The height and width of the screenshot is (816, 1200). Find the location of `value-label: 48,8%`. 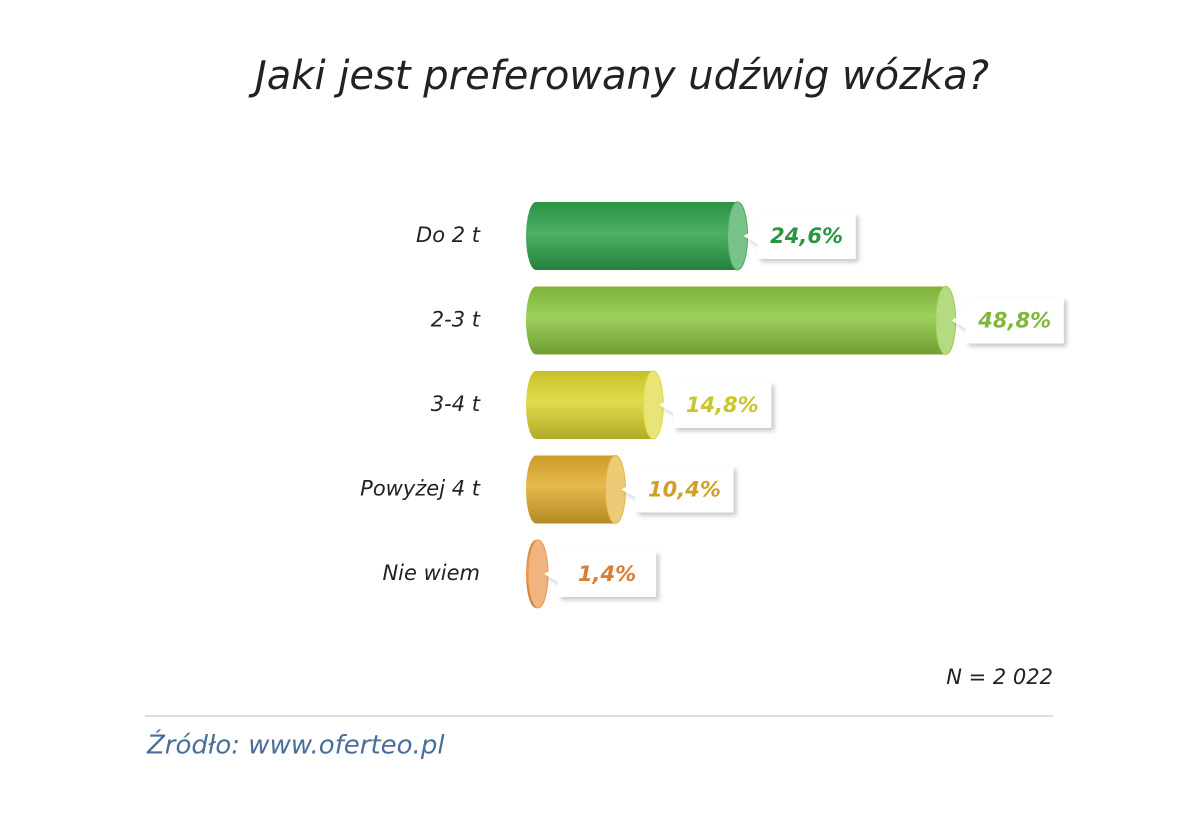

value-label: 48,8% is located at coordinates (1014, 321).